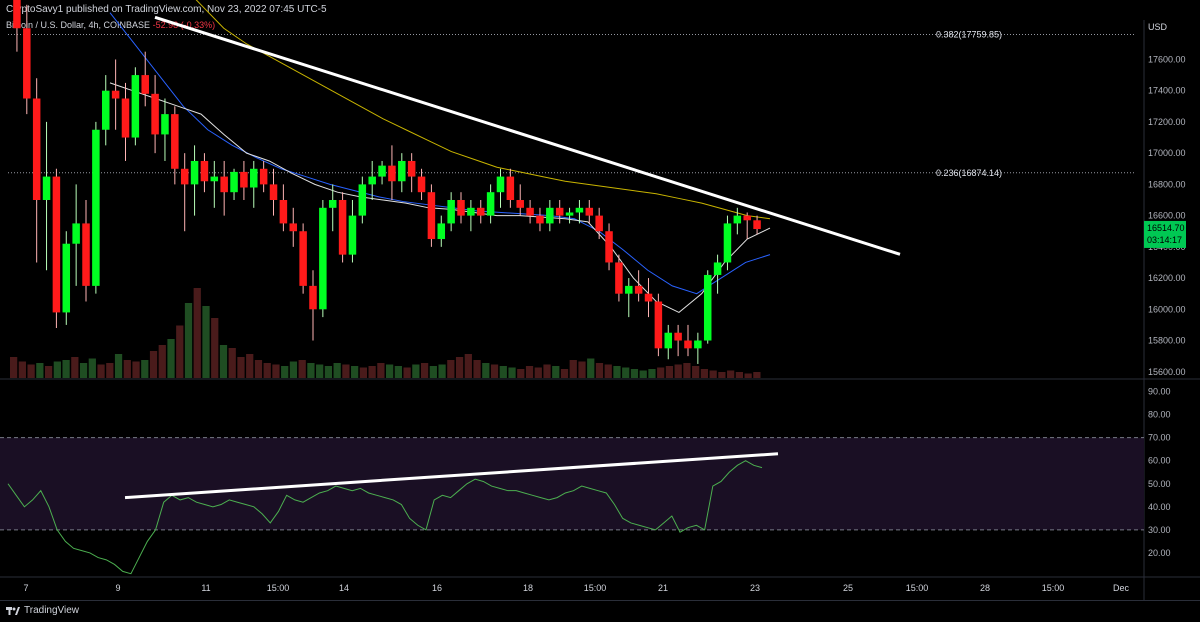 This screenshot has height=622, width=1200. I want to click on tradingview-logo: TradingView, so click(42, 610).